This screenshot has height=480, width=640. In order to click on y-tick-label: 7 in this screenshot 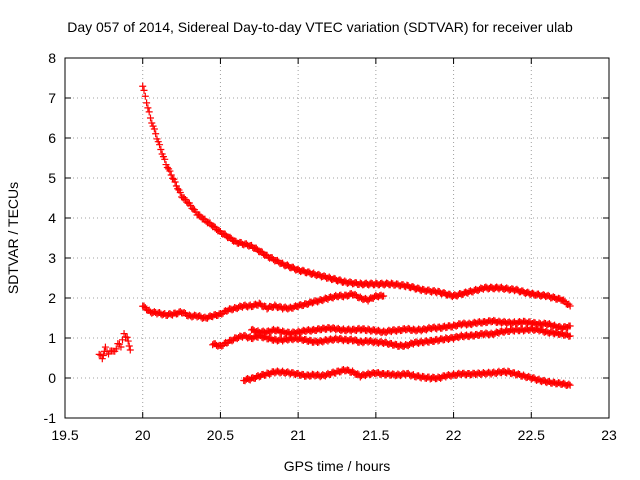, I will do `click(52, 98)`.